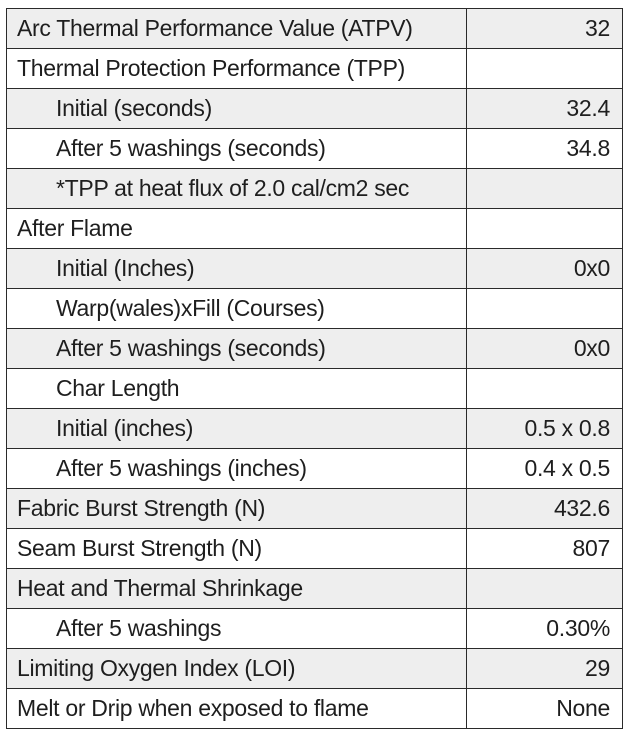 The height and width of the screenshot is (737, 628). I want to click on row-label: Warp(wales)xFill (Courses), so click(236, 308).